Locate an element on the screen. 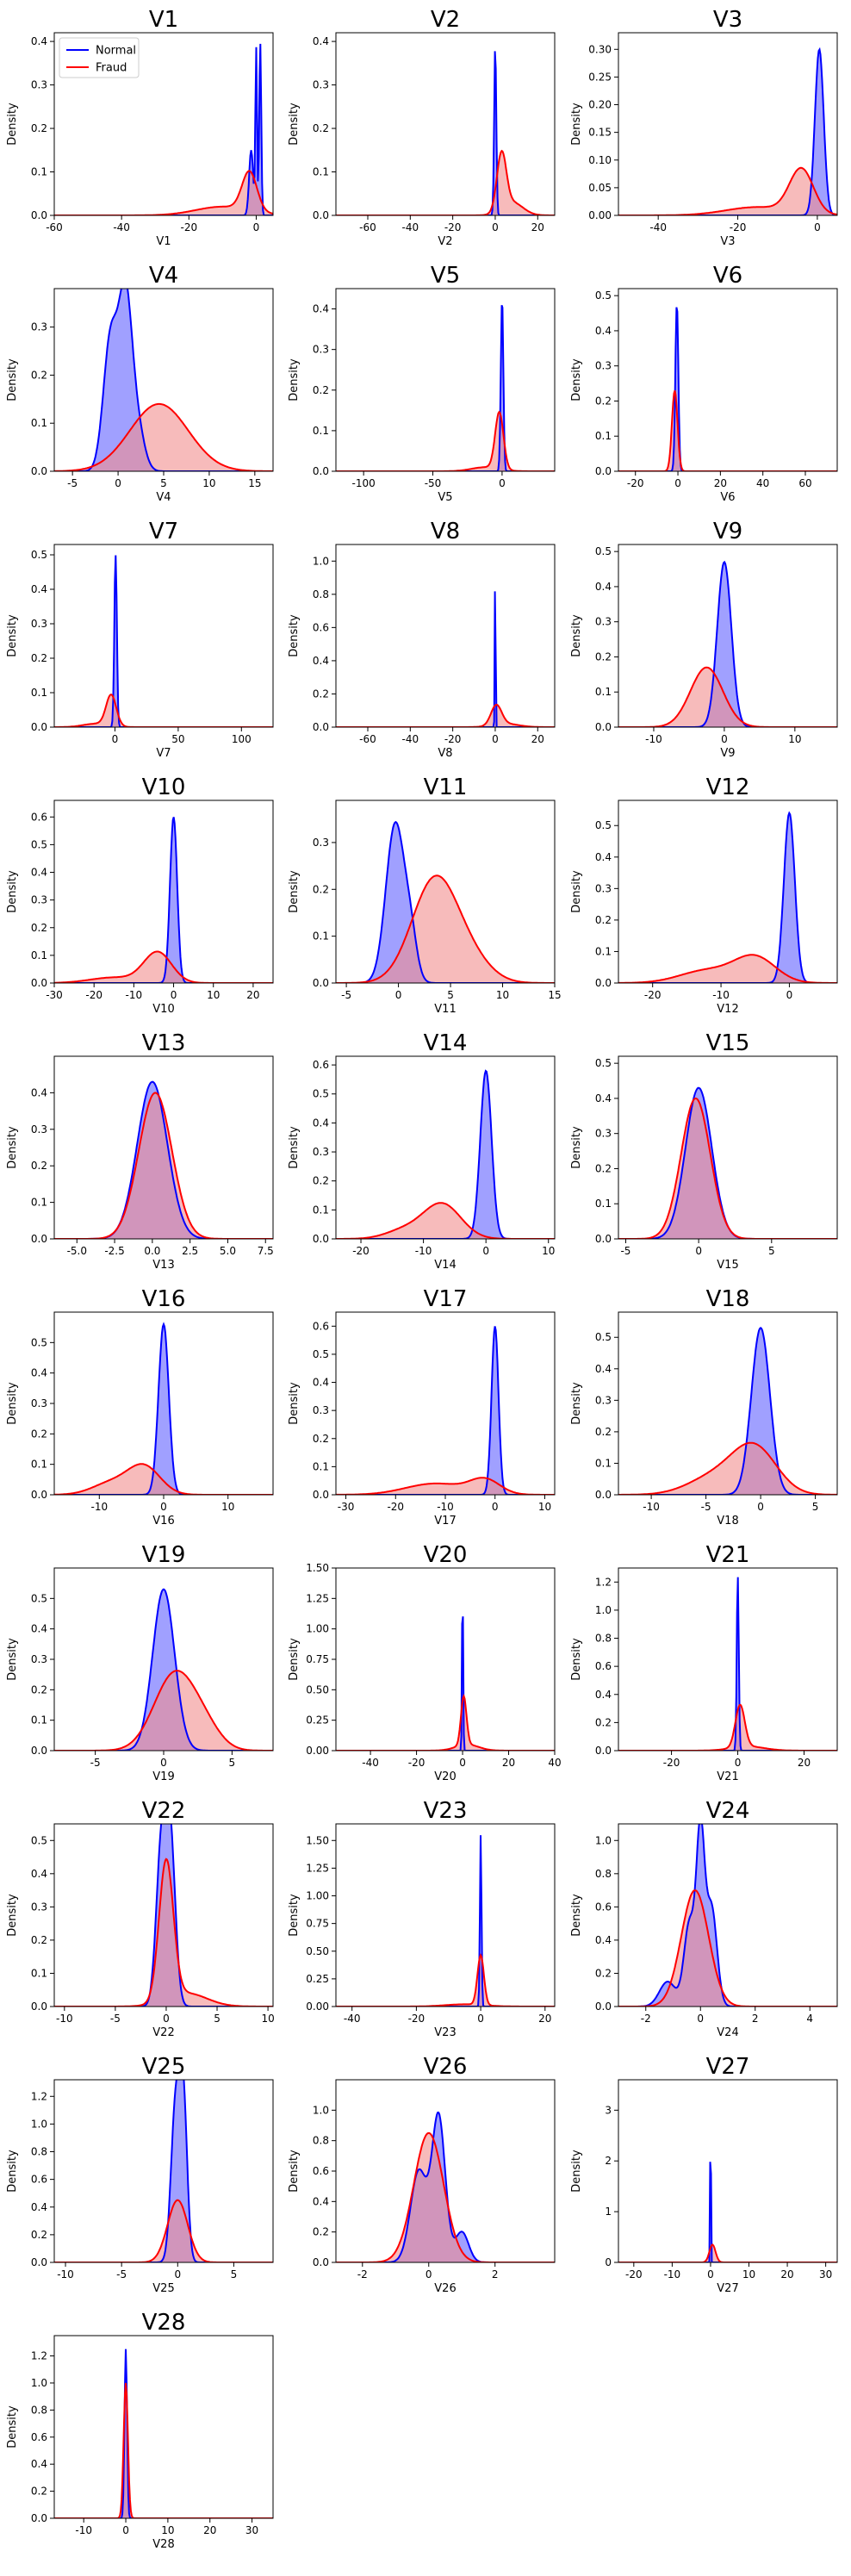 The width and height of the screenshot is (851, 2576). line-fraud-v8 is located at coordinates (446, 715).